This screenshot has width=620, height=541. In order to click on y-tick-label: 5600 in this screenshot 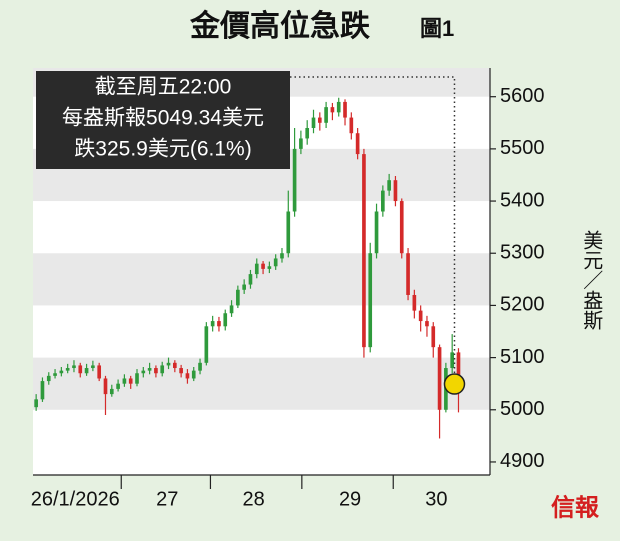, I will do `click(522, 96)`.